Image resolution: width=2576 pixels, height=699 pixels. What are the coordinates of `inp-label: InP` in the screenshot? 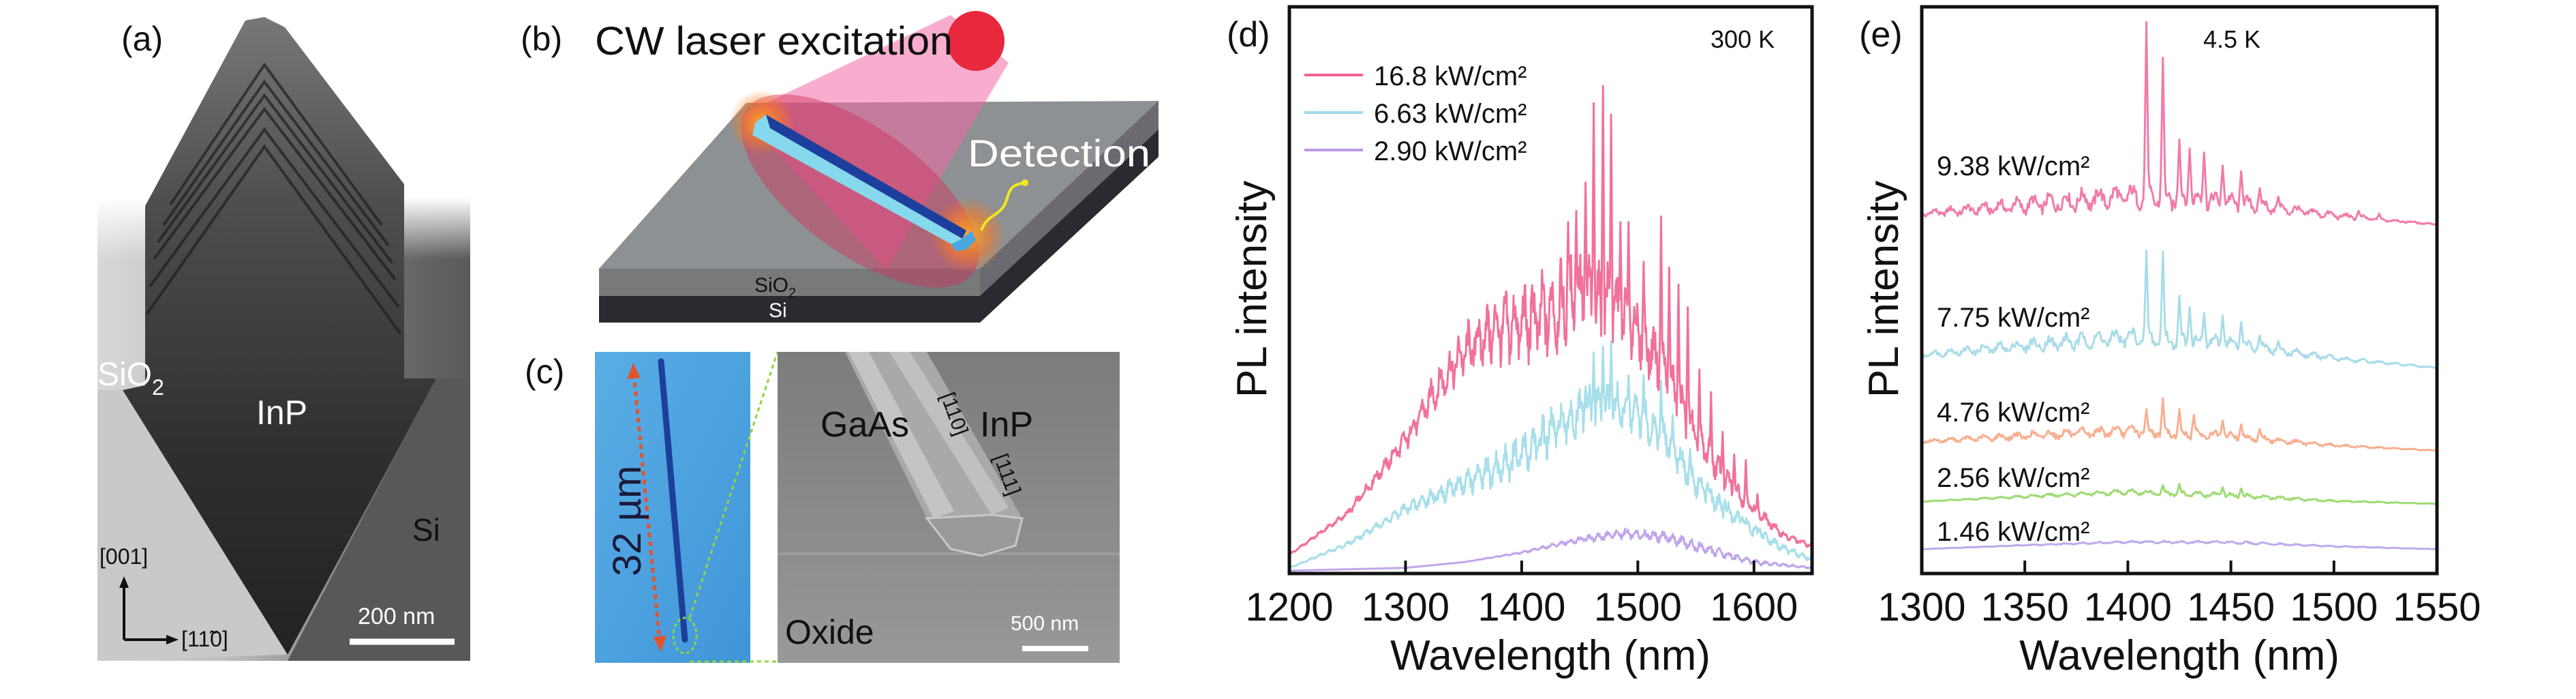 It's located at (281, 412).